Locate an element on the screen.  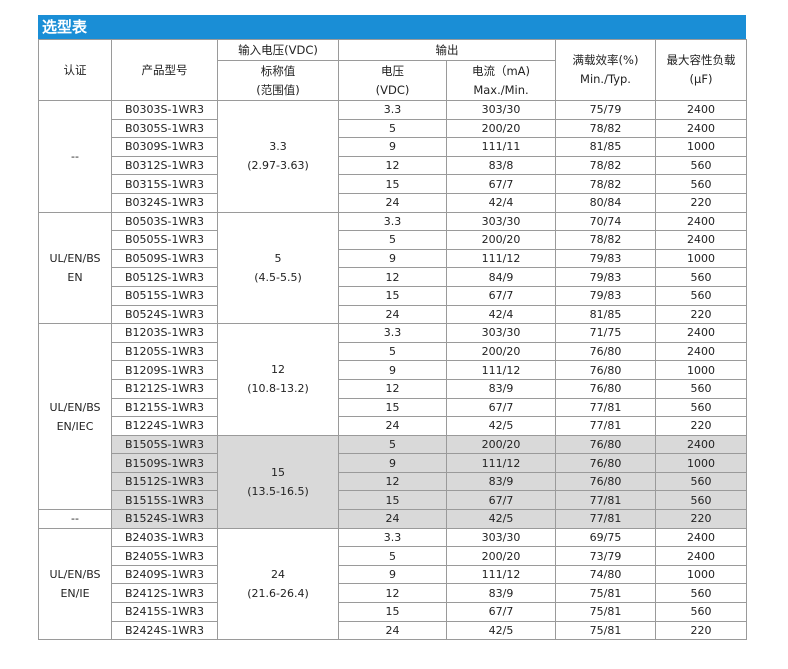
table-row: B1212S-1WR3 12 83/9 76/80 560 is located at coordinates (393, 388).